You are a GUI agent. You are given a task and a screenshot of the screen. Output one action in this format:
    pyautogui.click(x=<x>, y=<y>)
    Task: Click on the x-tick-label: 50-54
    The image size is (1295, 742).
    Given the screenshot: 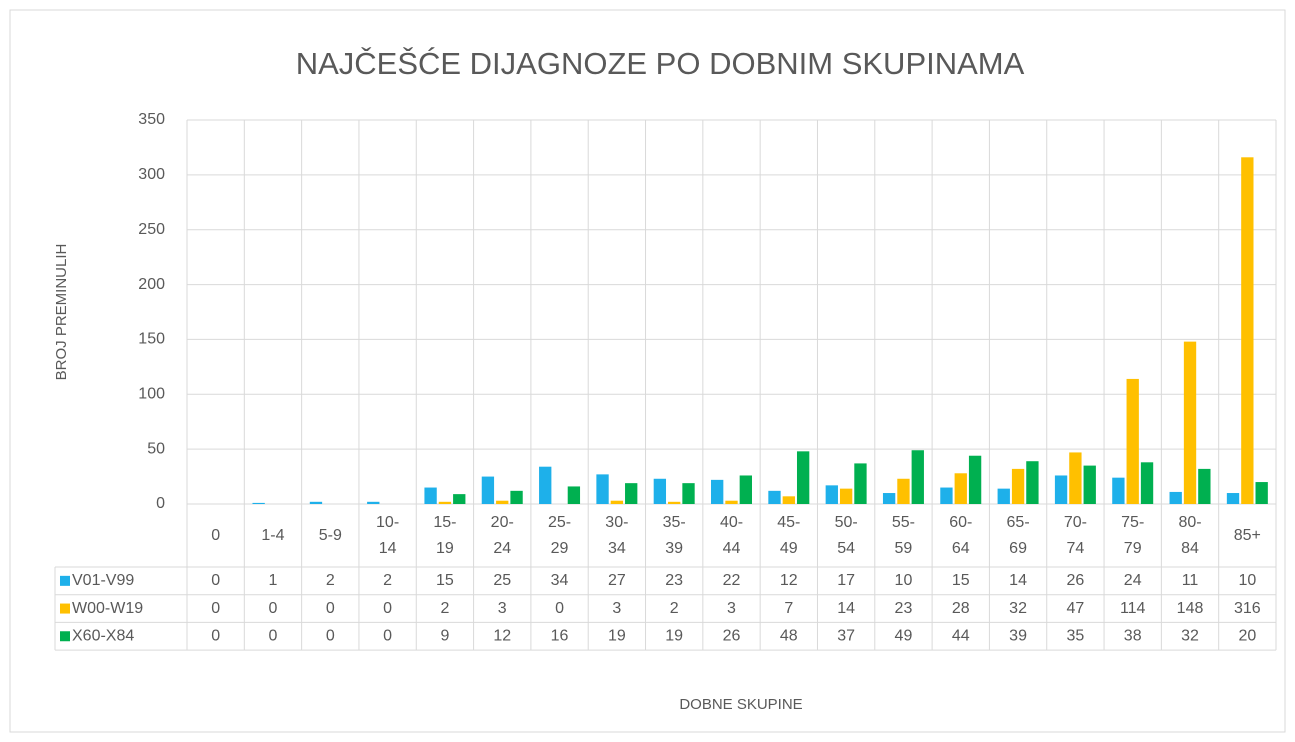 What is the action you would take?
    pyautogui.click(x=846, y=535)
    